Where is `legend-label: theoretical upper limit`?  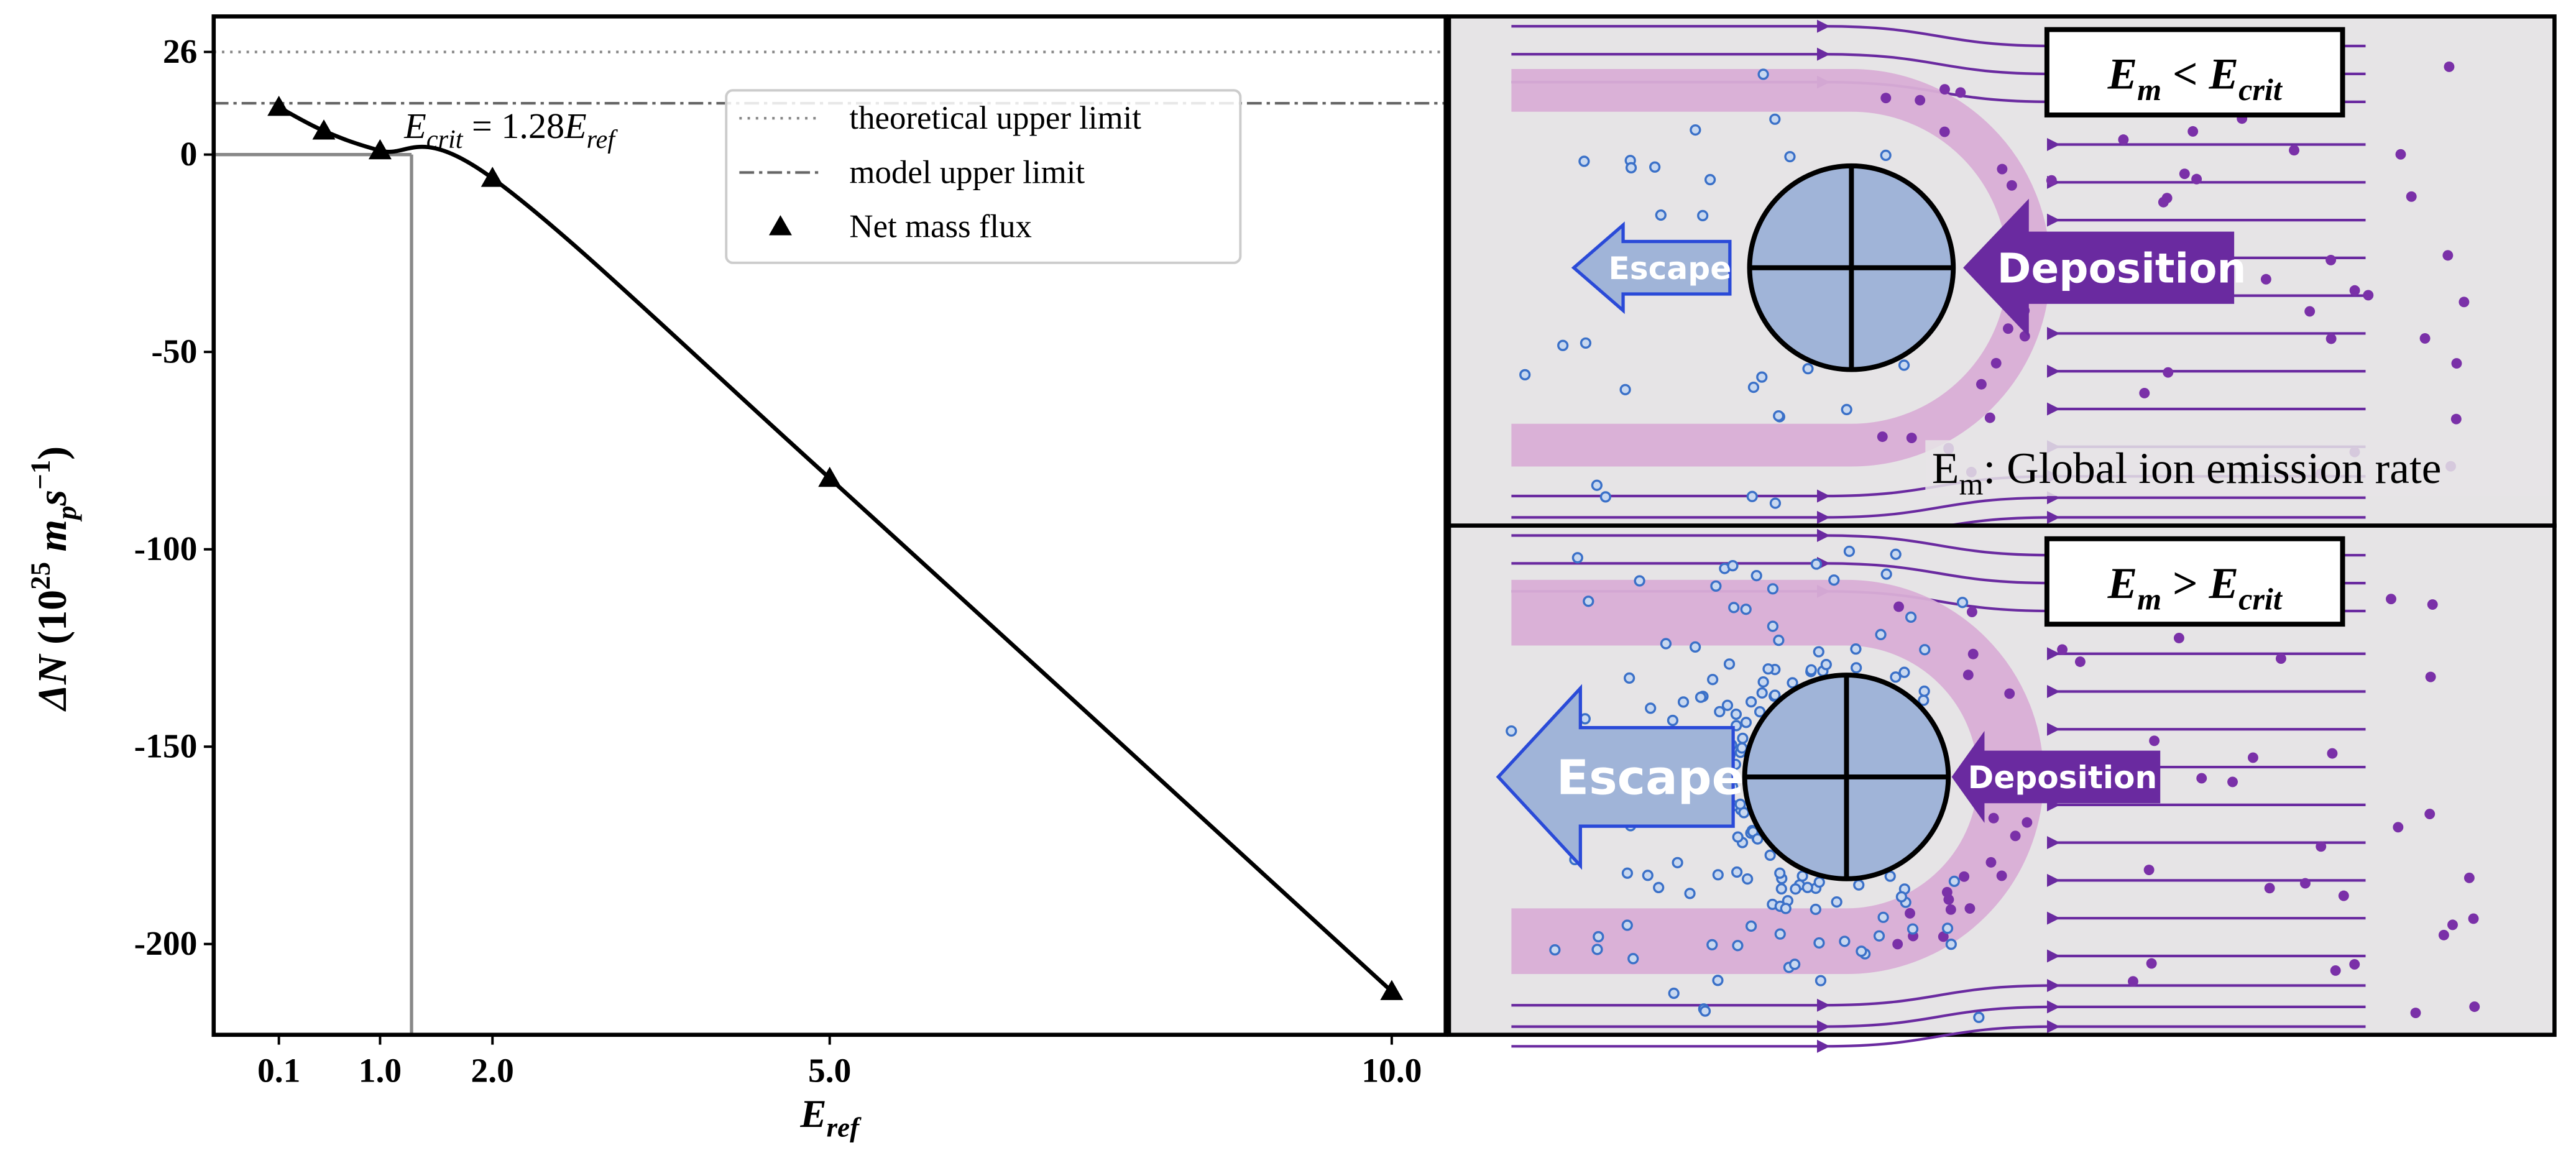 legend-label: theoretical upper limit is located at coordinates (995, 118).